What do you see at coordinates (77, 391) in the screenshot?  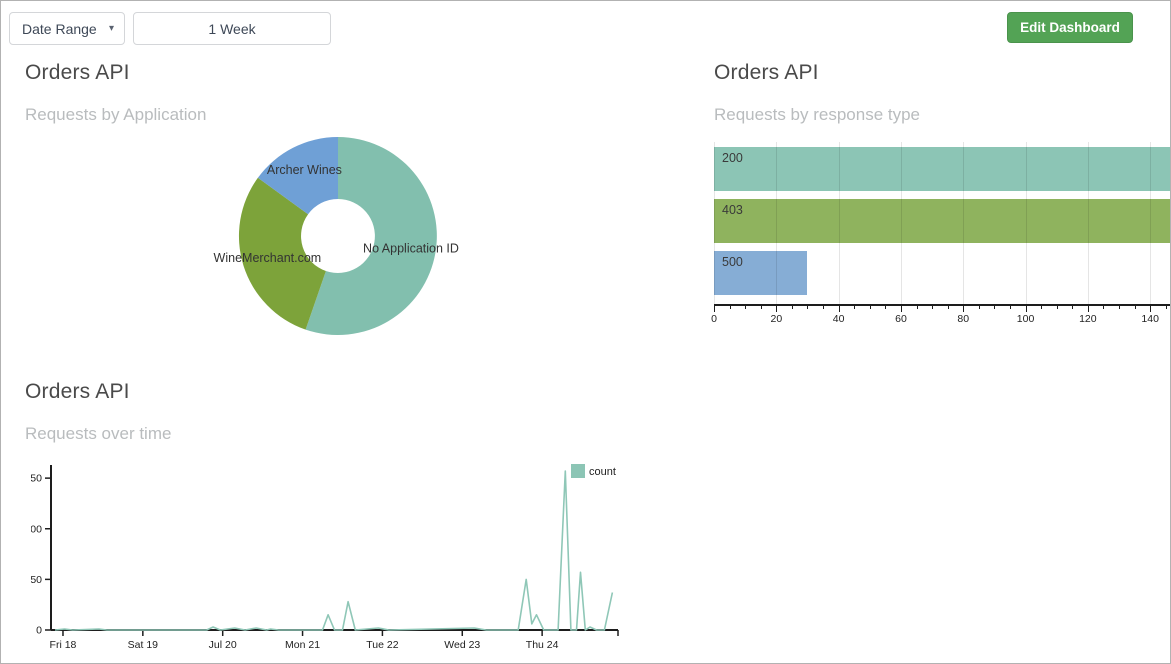 I see `panel-title-over-time: Orders API` at bounding box center [77, 391].